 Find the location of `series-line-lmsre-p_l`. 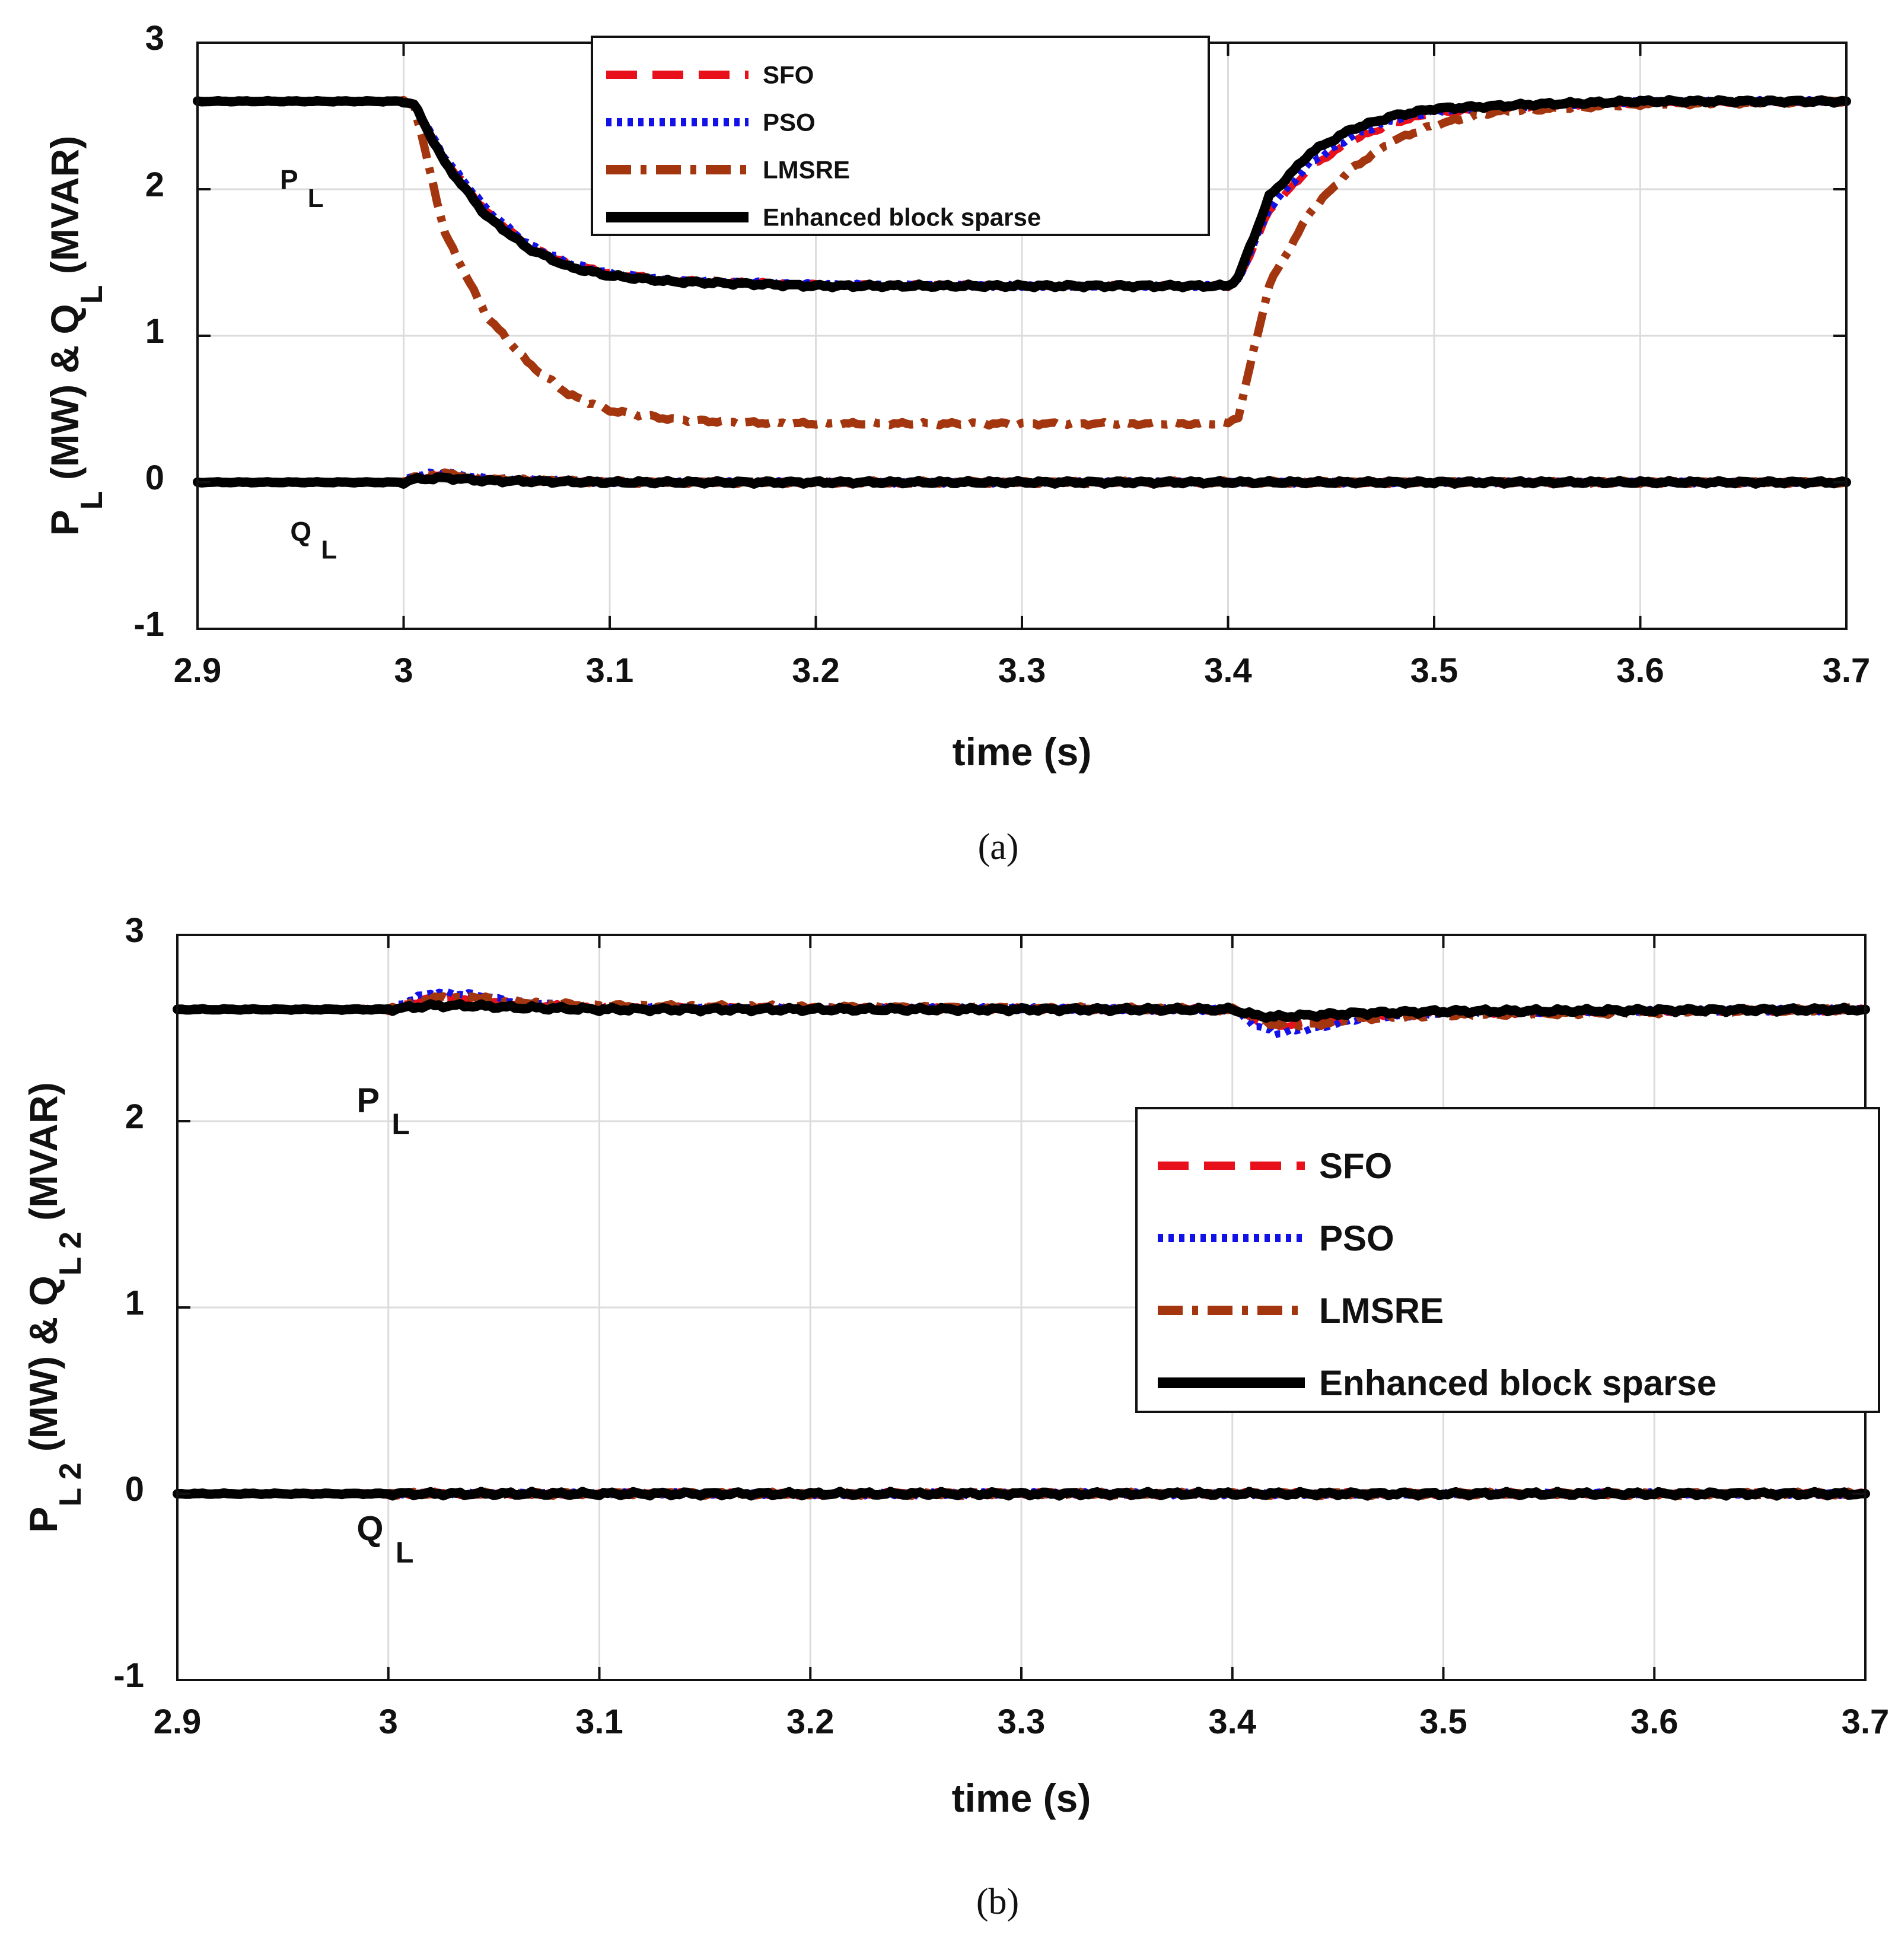

series-line-lmsre-p_l is located at coordinates (1022, 263).